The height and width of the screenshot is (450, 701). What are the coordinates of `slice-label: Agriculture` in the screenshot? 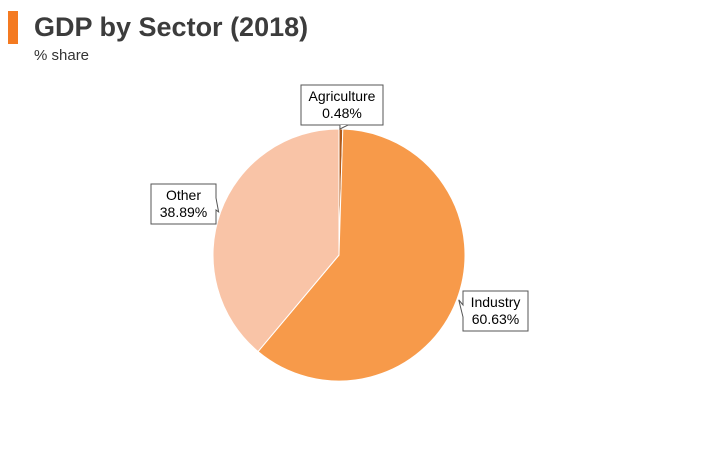 It's located at (342, 96).